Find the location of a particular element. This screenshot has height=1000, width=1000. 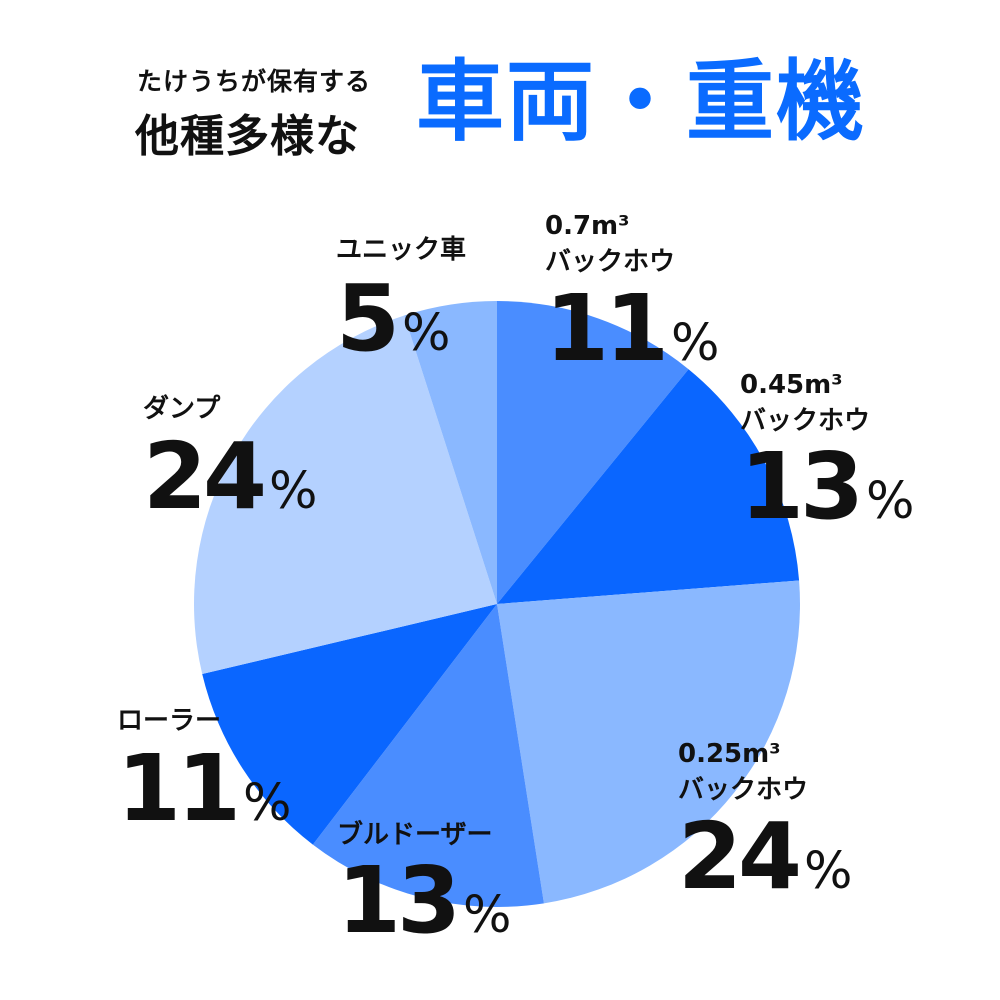

title-lead: たけうちが保有する is located at coordinates (254, 81).